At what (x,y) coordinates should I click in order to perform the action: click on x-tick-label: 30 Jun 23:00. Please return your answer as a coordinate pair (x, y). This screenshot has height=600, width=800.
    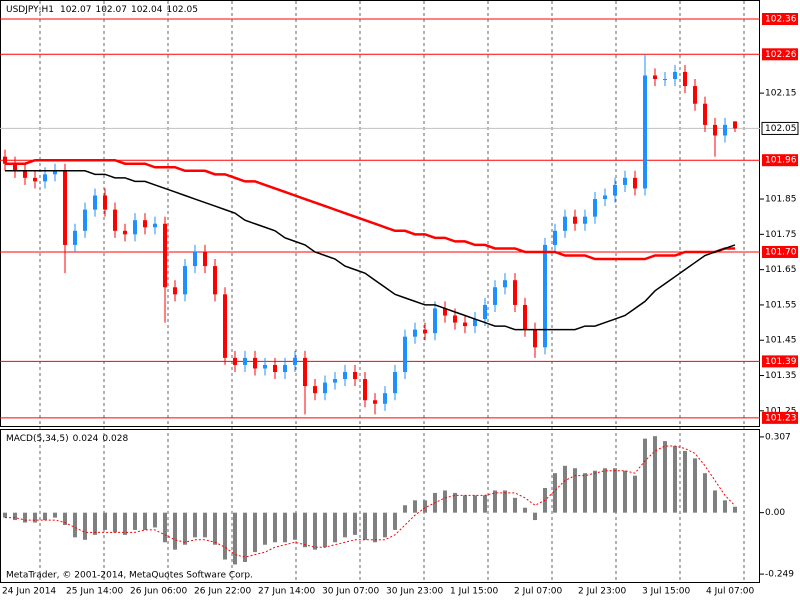
    Looking at the image, I should click on (414, 592).